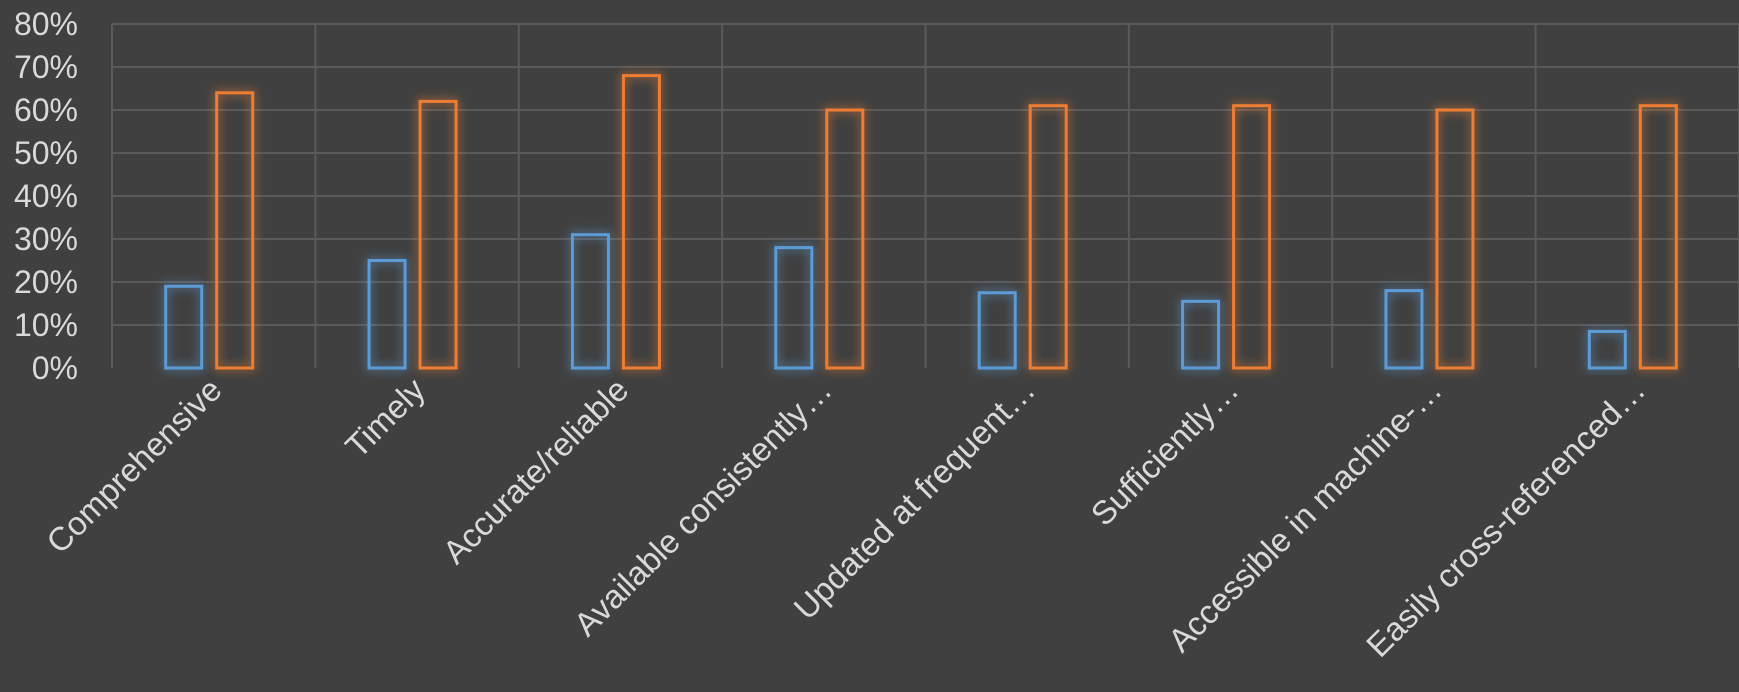 The image size is (1739, 692). Describe the element at coordinates (46, 110) in the screenshot. I see `y-tick-label: 60%` at that location.